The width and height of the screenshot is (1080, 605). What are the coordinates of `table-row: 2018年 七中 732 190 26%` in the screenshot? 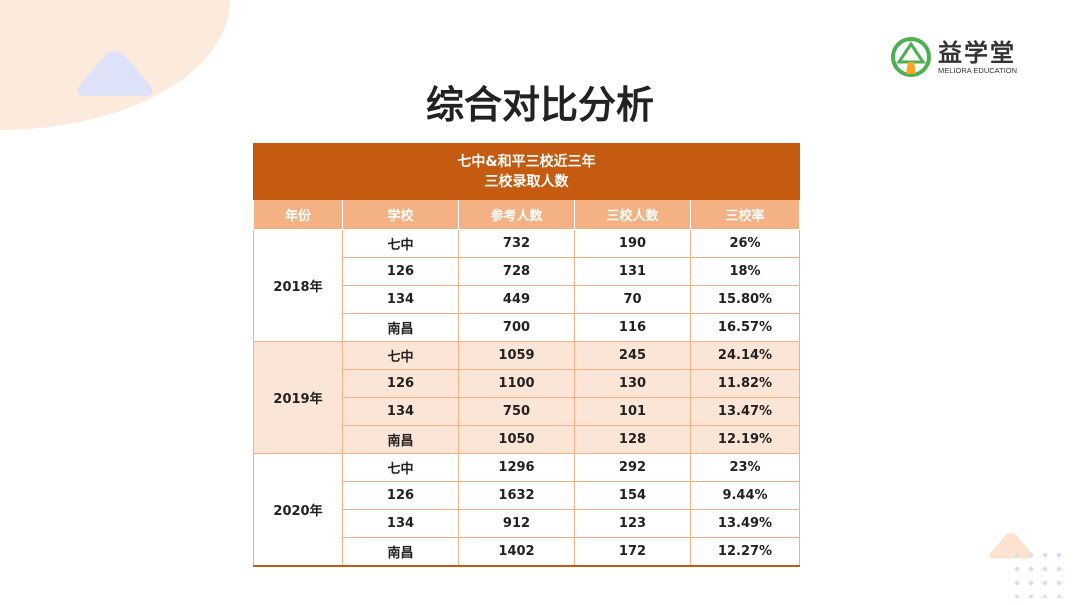 It's located at (526, 285).